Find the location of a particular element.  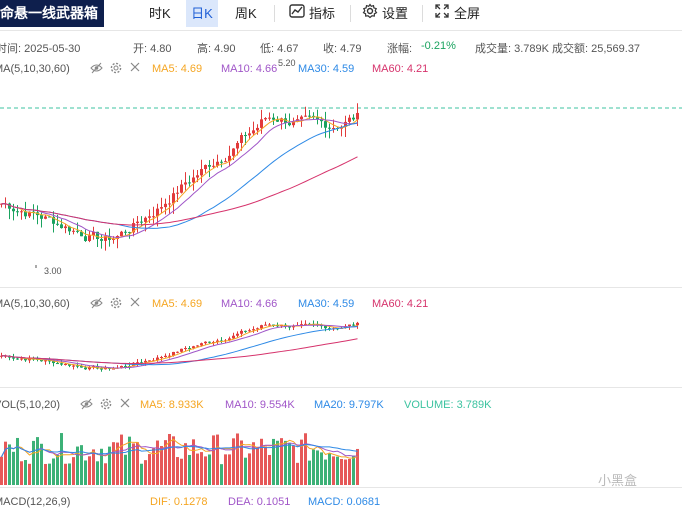

info-change-value: -0.21% is located at coordinates (438, 46).